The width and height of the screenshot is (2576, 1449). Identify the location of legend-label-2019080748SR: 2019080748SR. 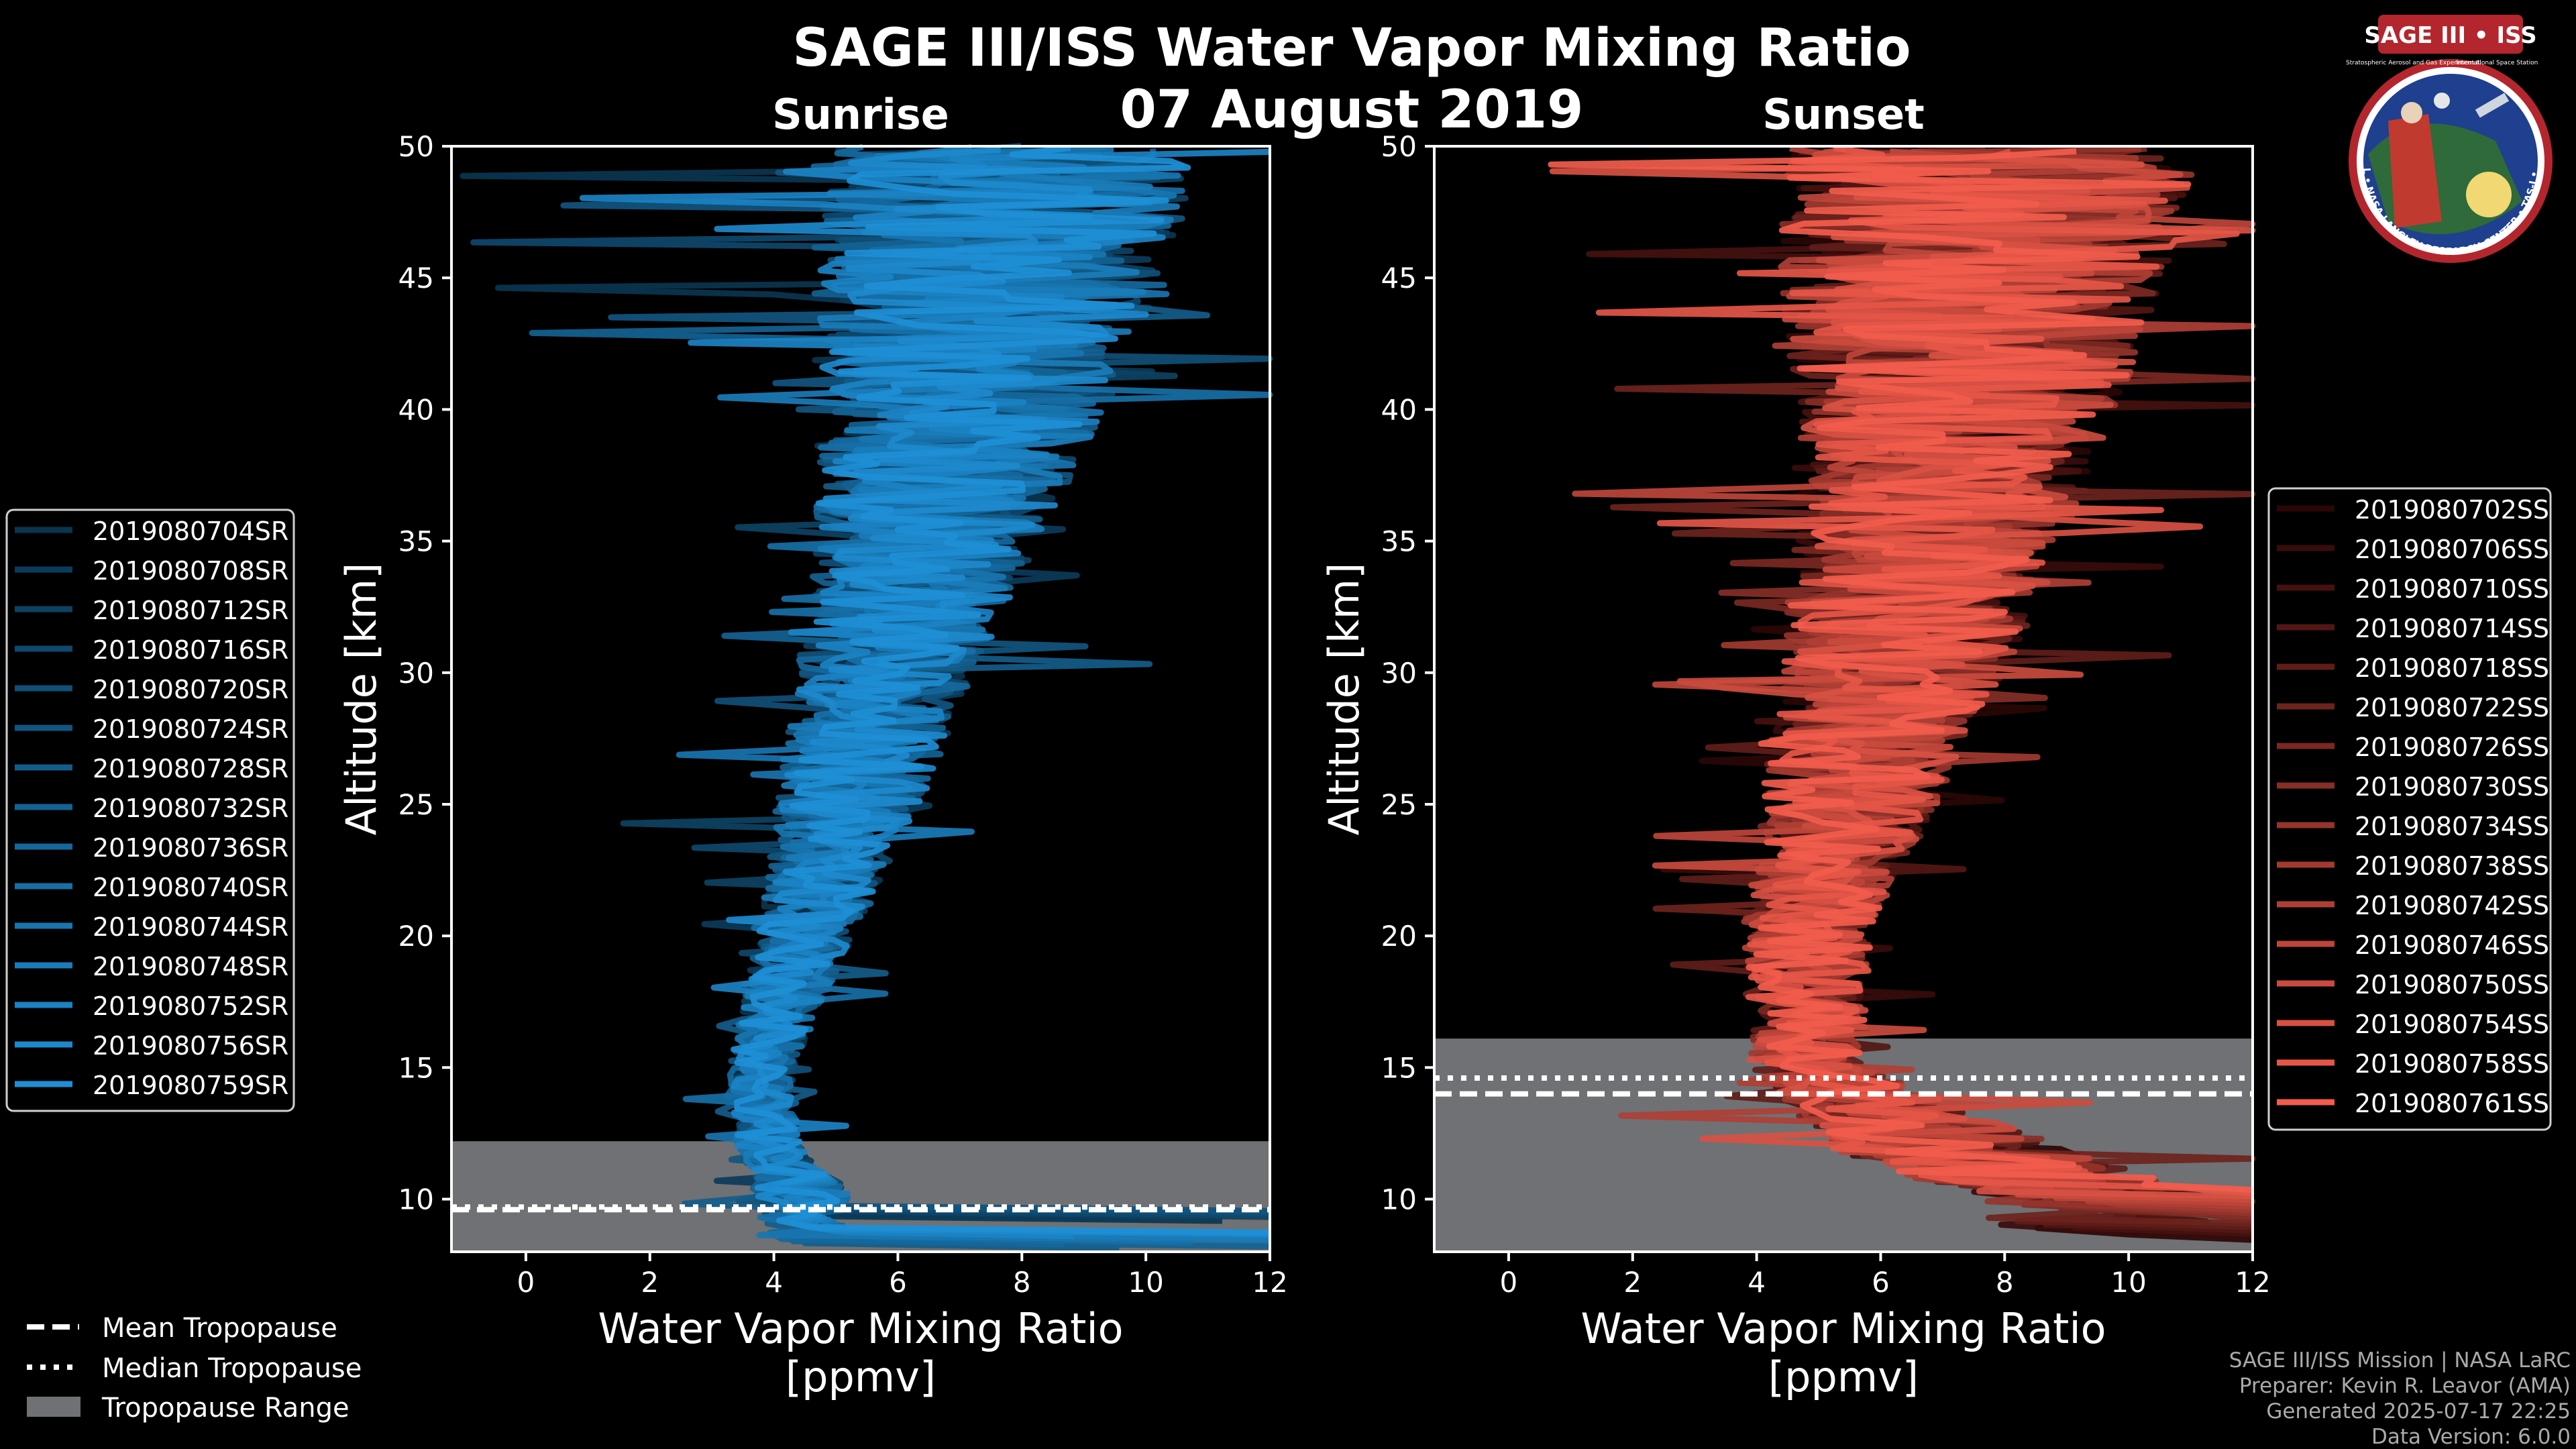
(190, 966).